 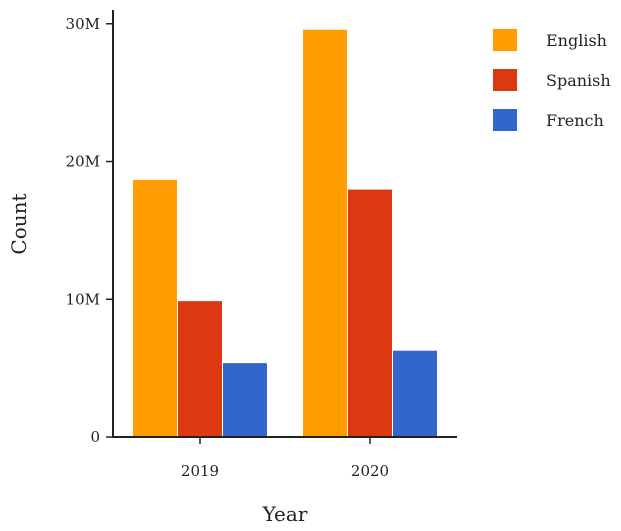 I want to click on legend-swatch-french, so click(x=505, y=120).